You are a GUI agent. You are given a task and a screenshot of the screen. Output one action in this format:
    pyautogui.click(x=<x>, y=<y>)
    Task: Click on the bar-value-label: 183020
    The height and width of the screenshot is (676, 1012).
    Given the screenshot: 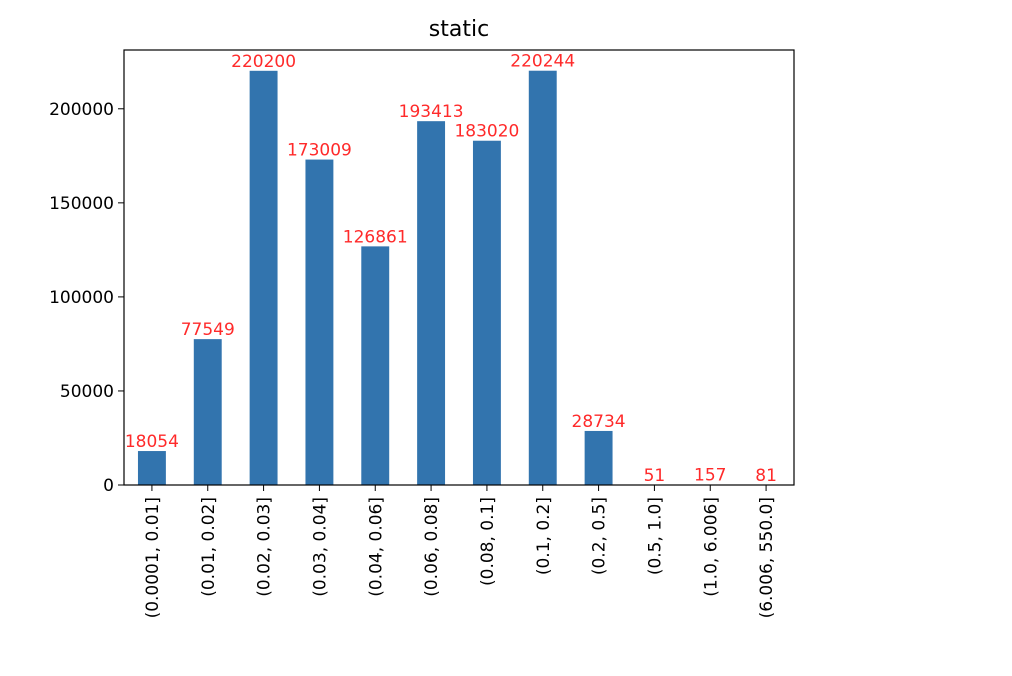 What is the action you would take?
    pyautogui.click(x=486, y=132)
    